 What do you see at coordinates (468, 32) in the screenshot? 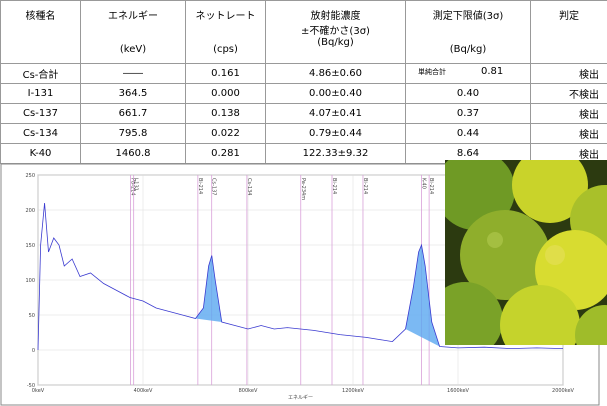
I see `header-cell: 測定下限値(3σ) (Bq/kg)` at bounding box center [468, 32].